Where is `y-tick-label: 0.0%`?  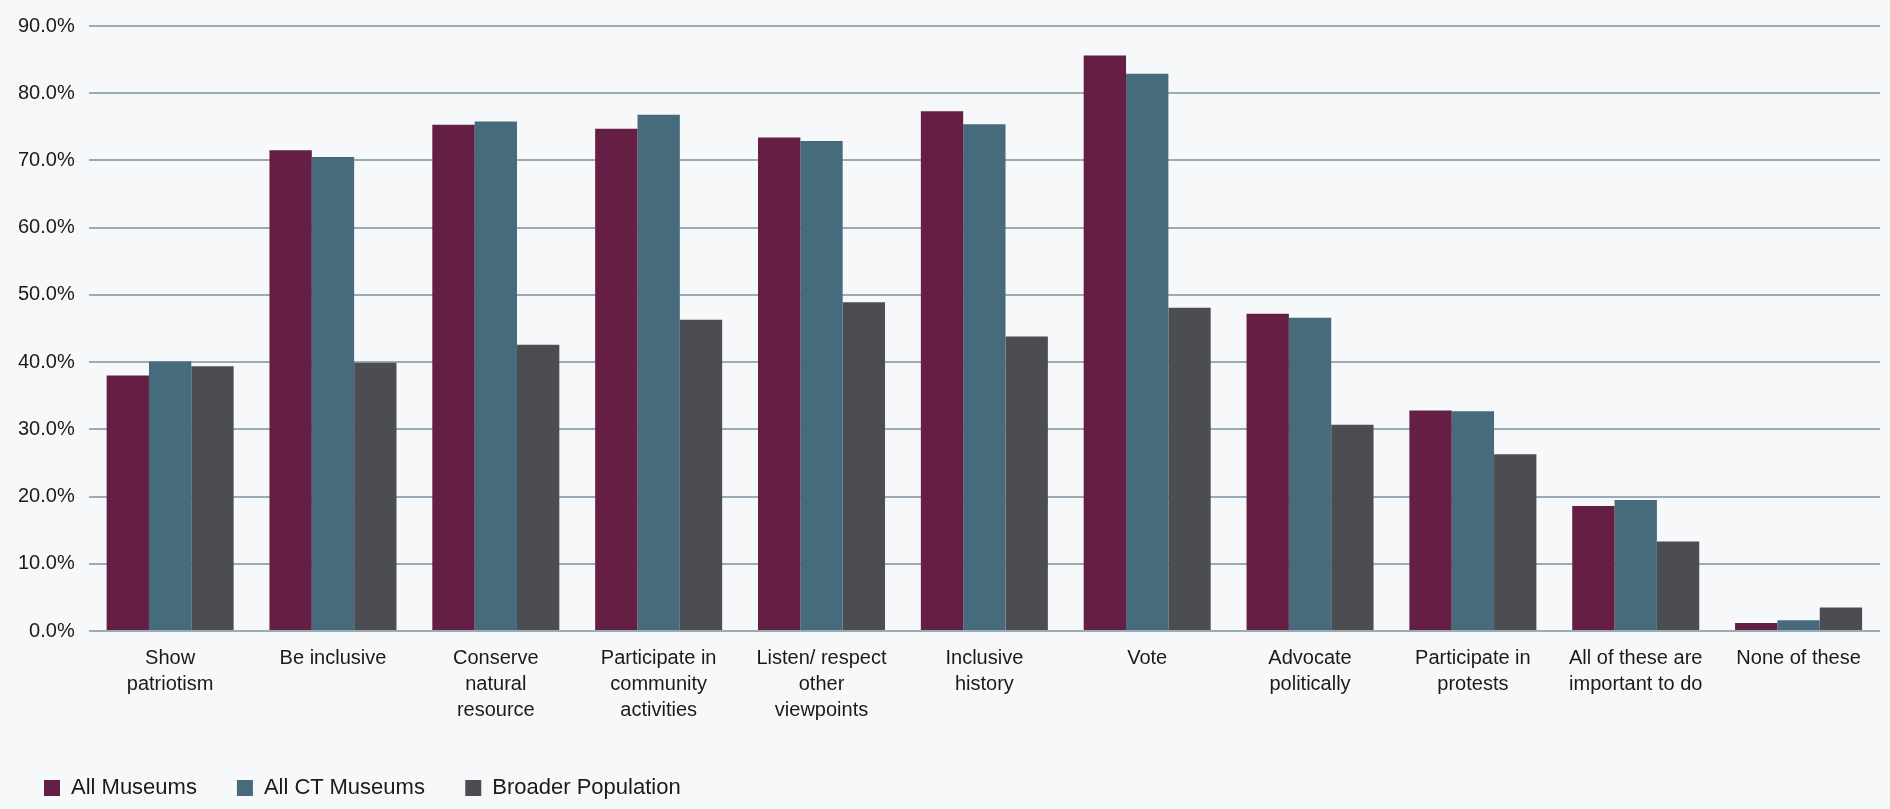 y-tick-label: 0.0% is located at coordinates (52, 629).